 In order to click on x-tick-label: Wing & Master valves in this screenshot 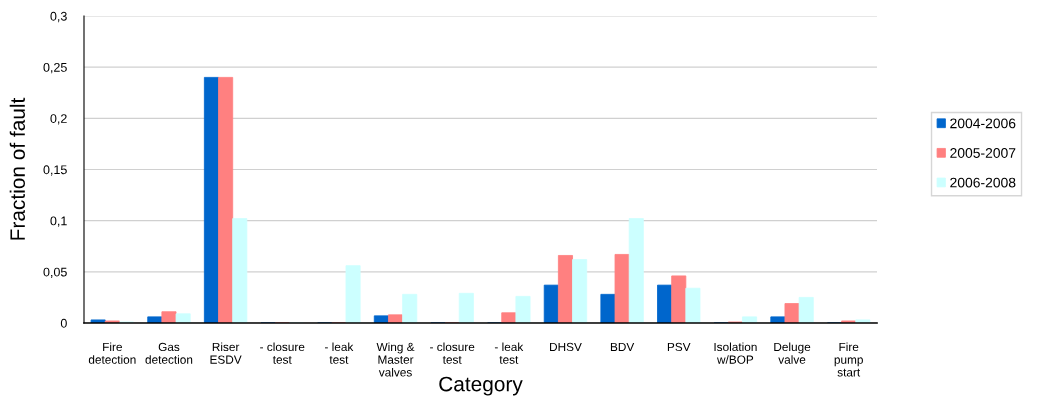, I will do `click(395, 359)`.